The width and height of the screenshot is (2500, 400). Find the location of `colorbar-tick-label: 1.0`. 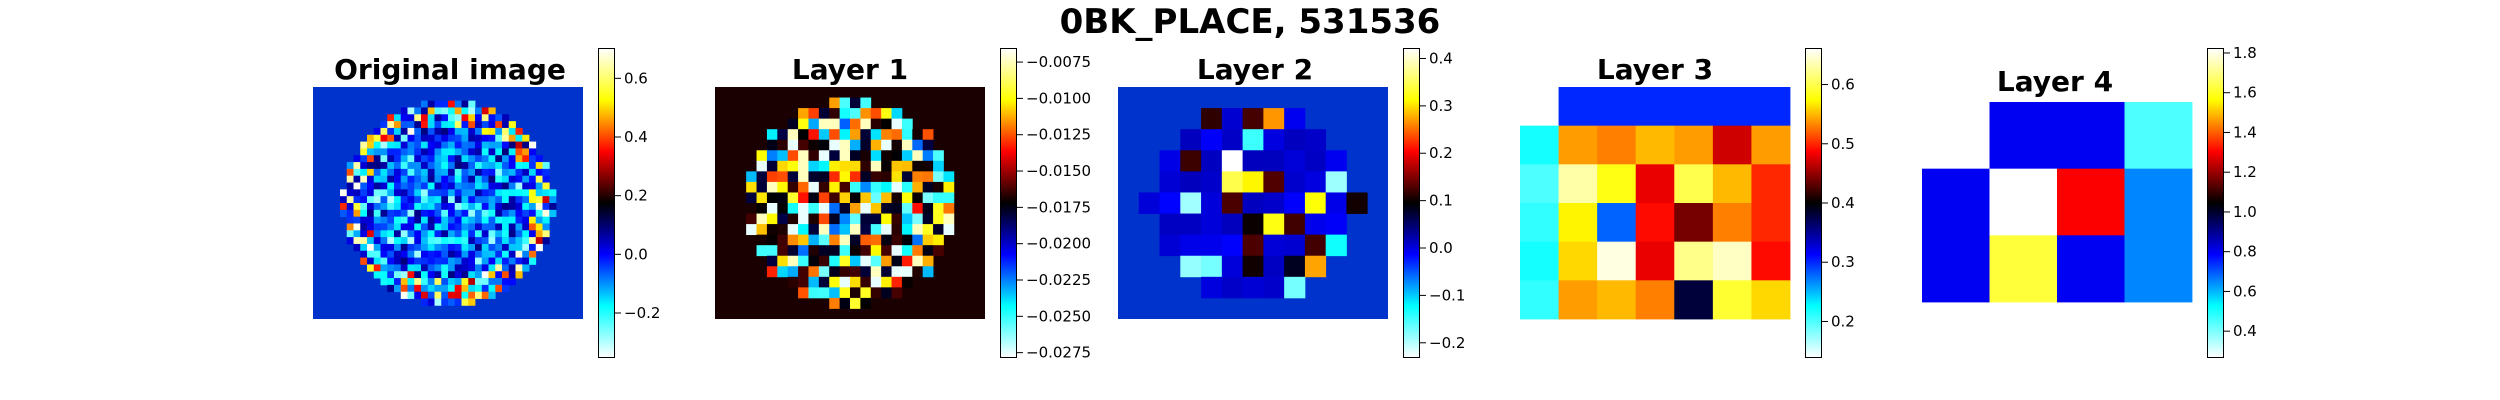

colorbar-tick-label: 1.0 is located at coordinates (2245, 212).